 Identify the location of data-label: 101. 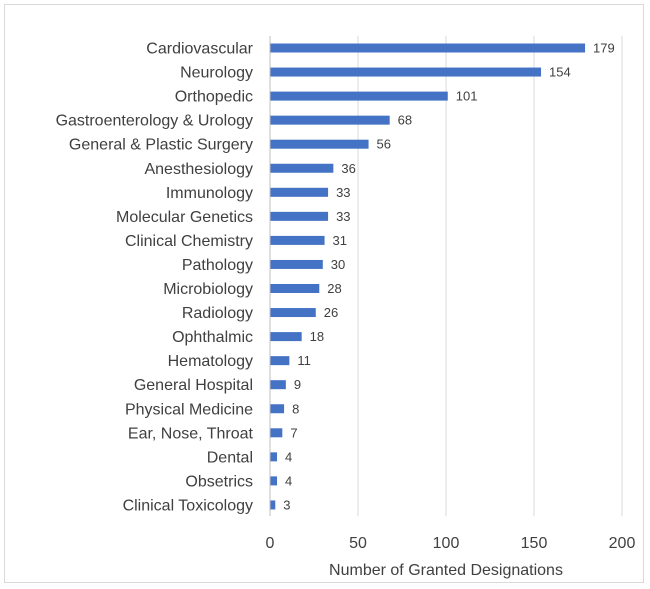
(467, 96).